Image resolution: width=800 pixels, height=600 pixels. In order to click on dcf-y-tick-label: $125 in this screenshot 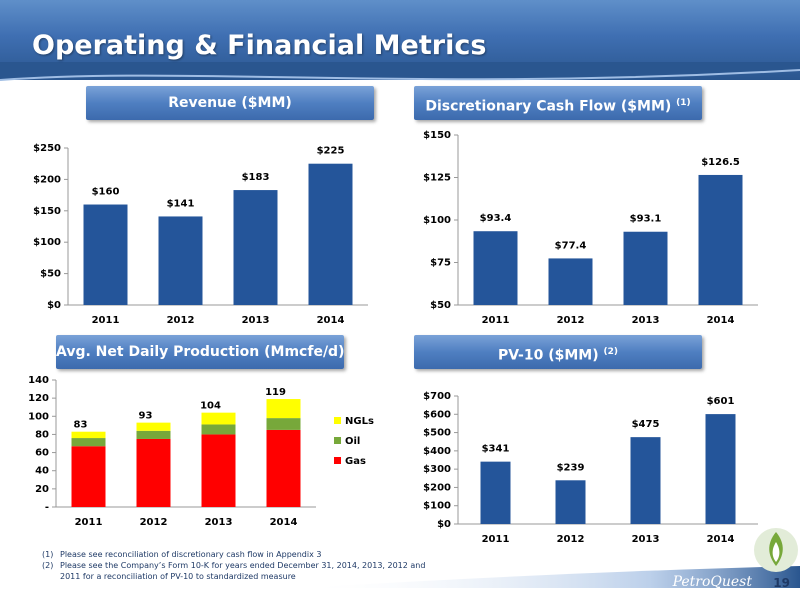, I will do `click(437, 178)`.